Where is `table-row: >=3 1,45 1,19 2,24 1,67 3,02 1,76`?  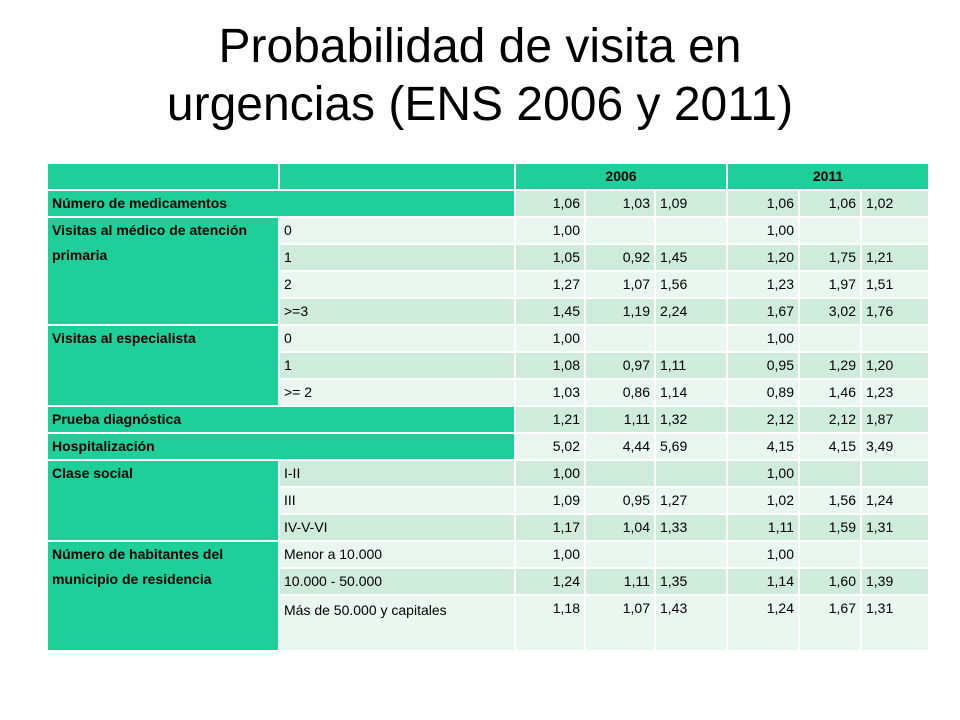
table-row: >=3 1,45 1,19 2,24 1,67 3,02 1,76 is located at coordinates (489, 311).